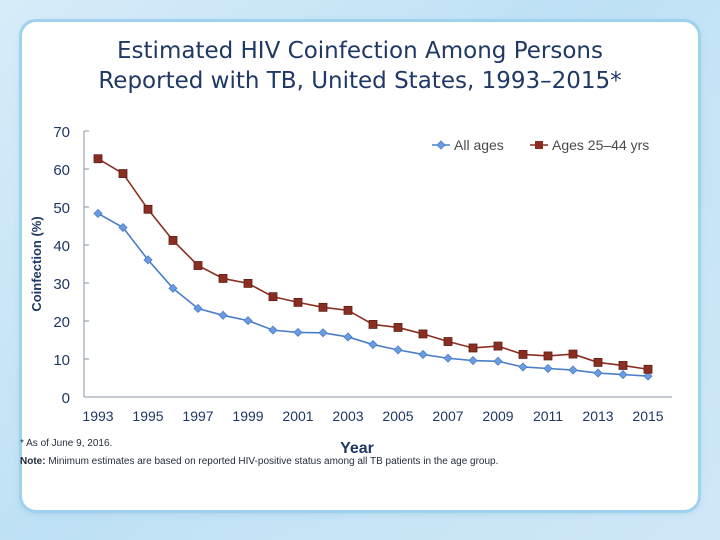  What do you see at coordinates (33, 461) in the screenshot?
I see `footnote-note-label: Note:` at bounding box center [33, 461].